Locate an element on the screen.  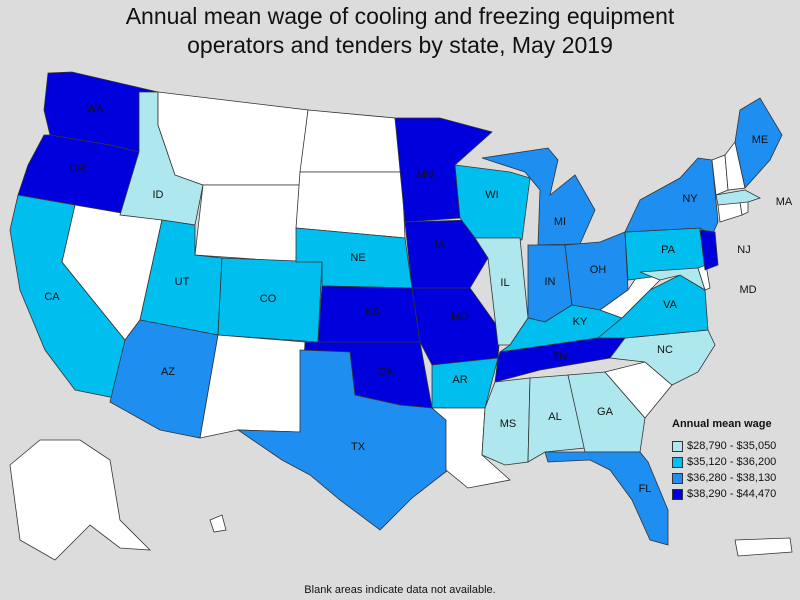
state-HI is located at coordinates (218, 523).